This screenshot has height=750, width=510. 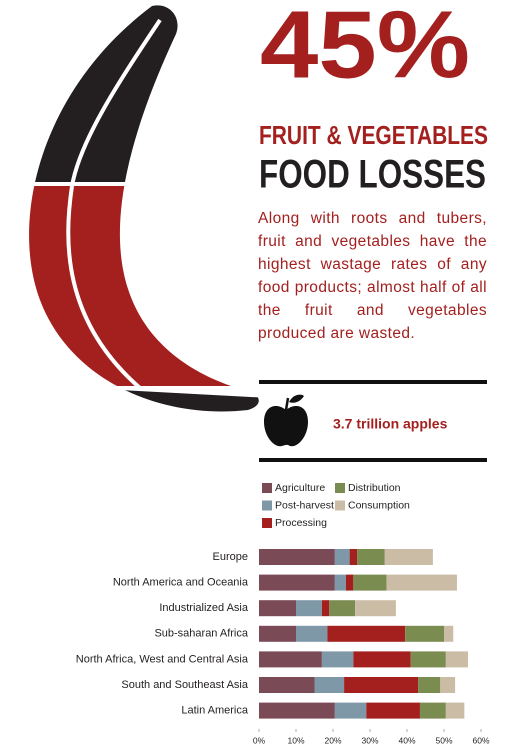 I want to click on x-tick-label: 10%, so click(x=295, y=740).